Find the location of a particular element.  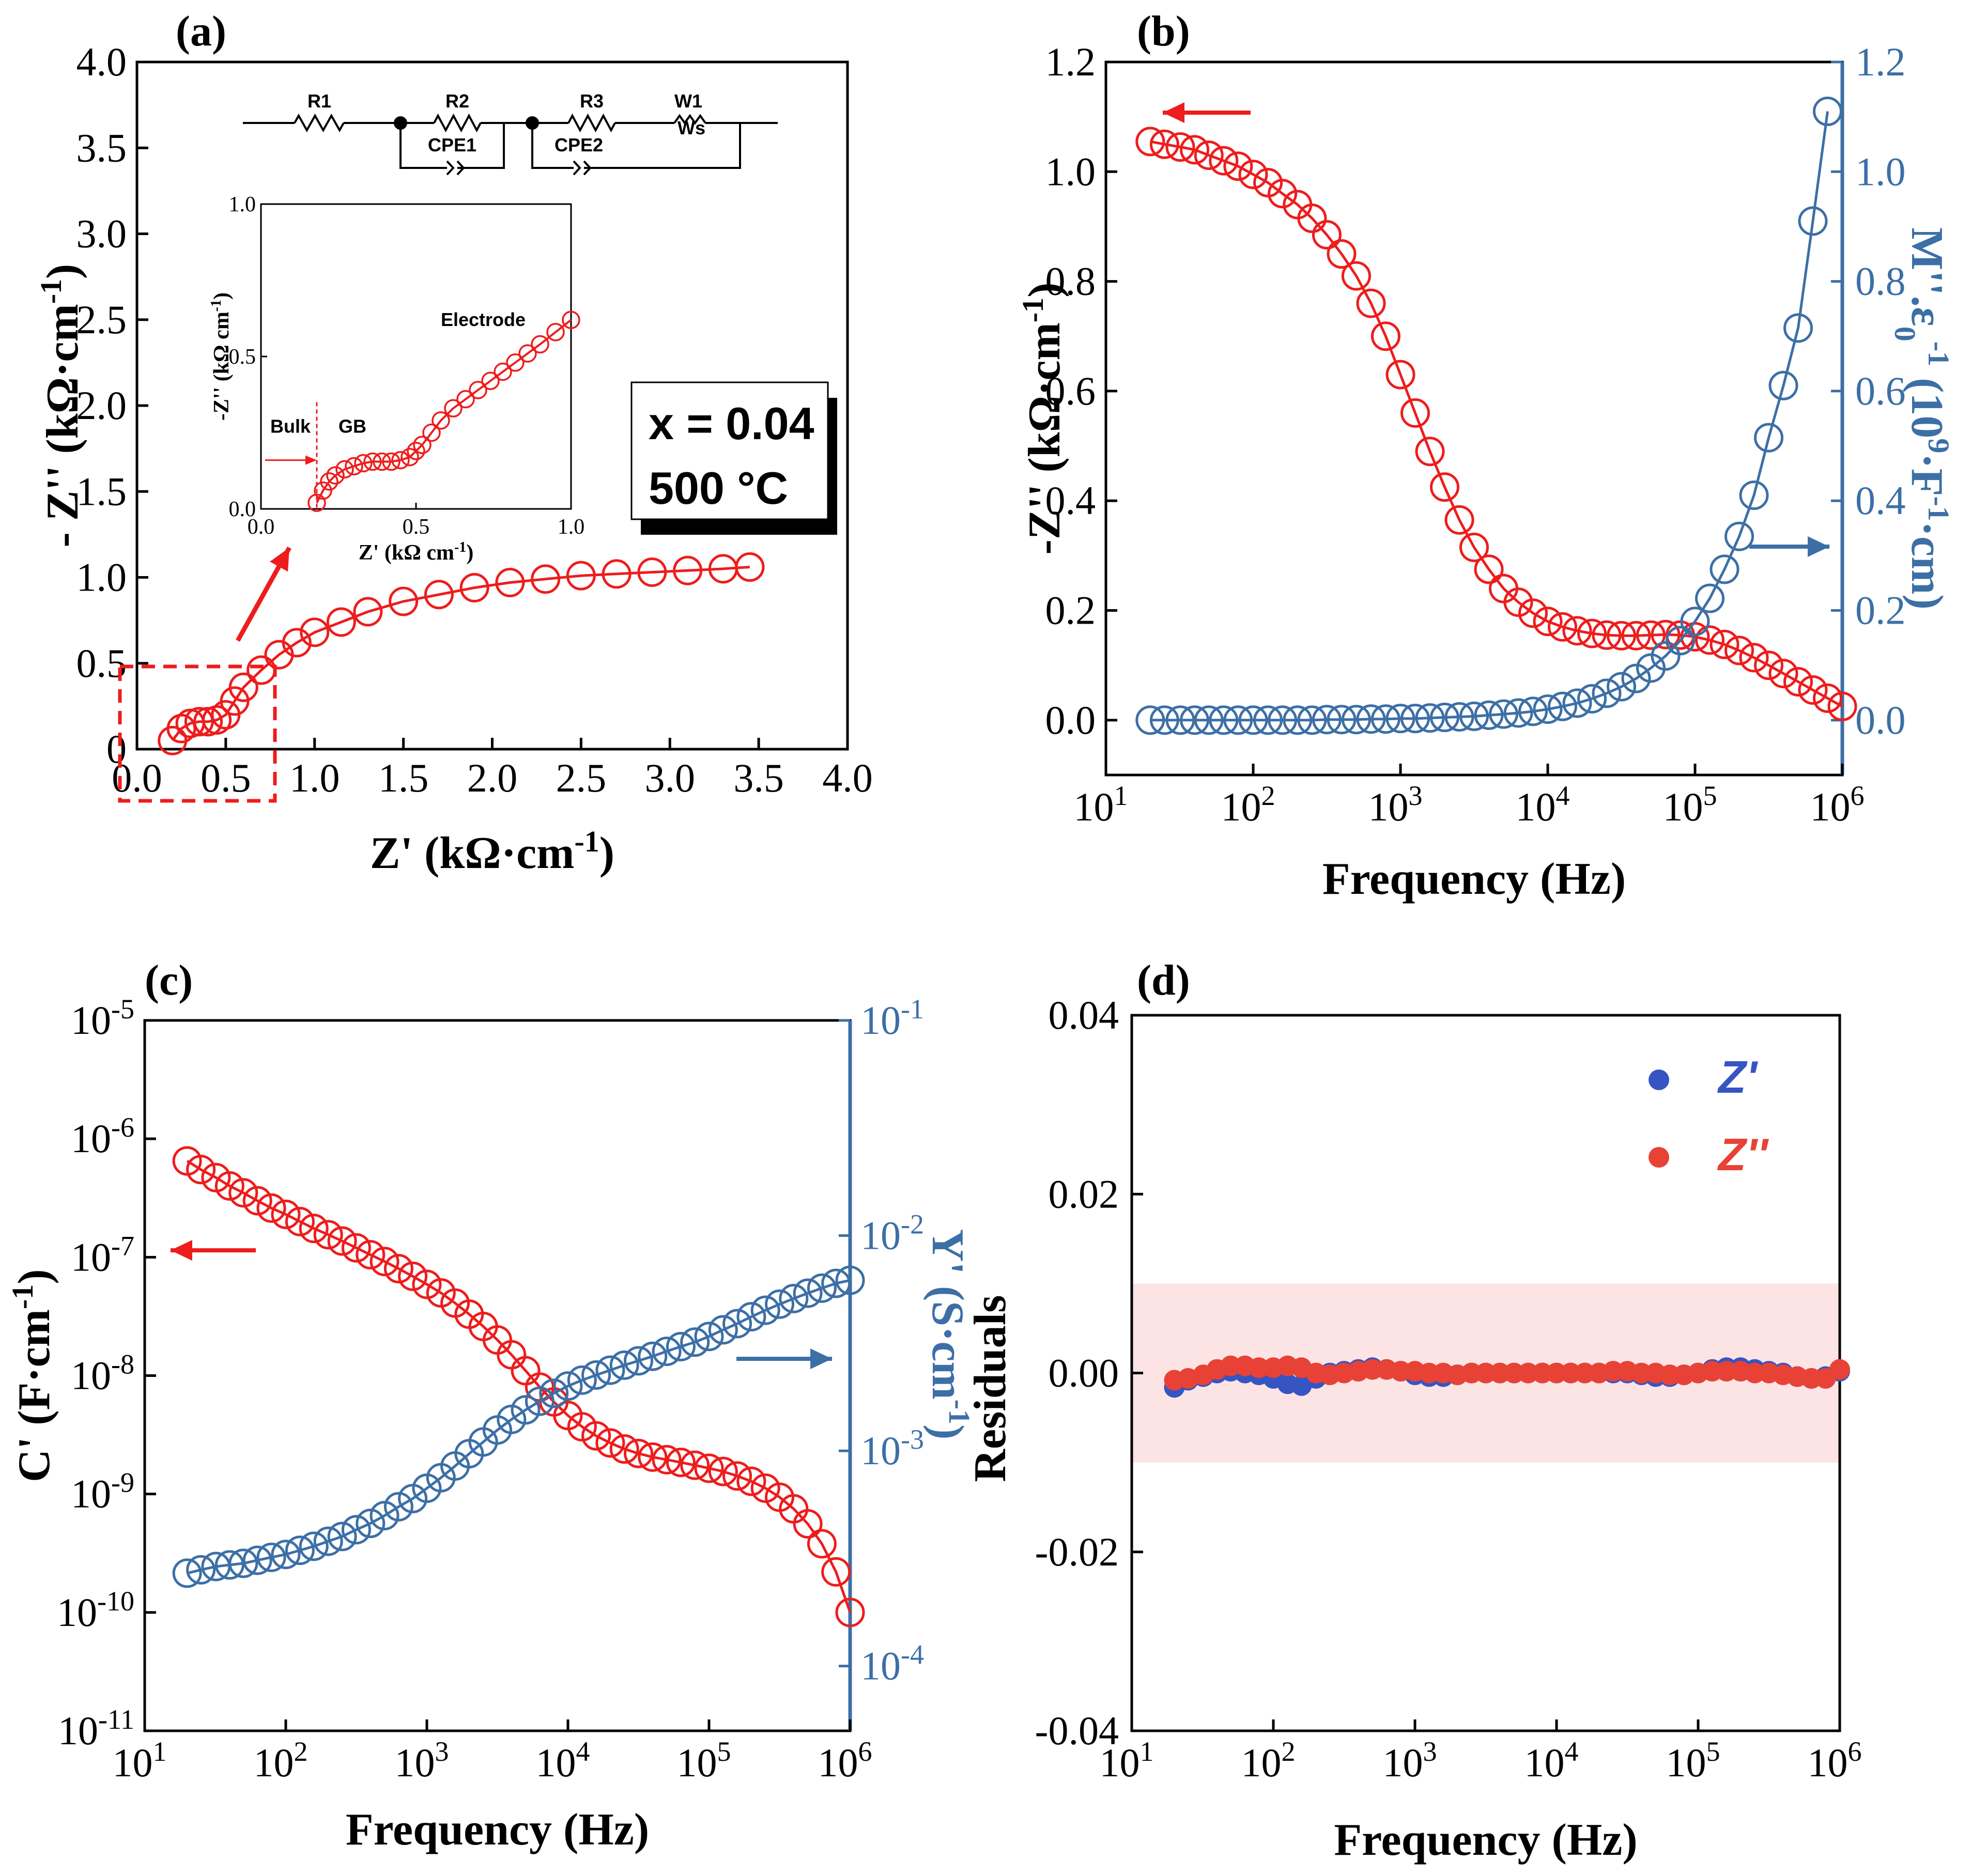

y-tick-label: 2.0 is located at coordinates (101, 405).